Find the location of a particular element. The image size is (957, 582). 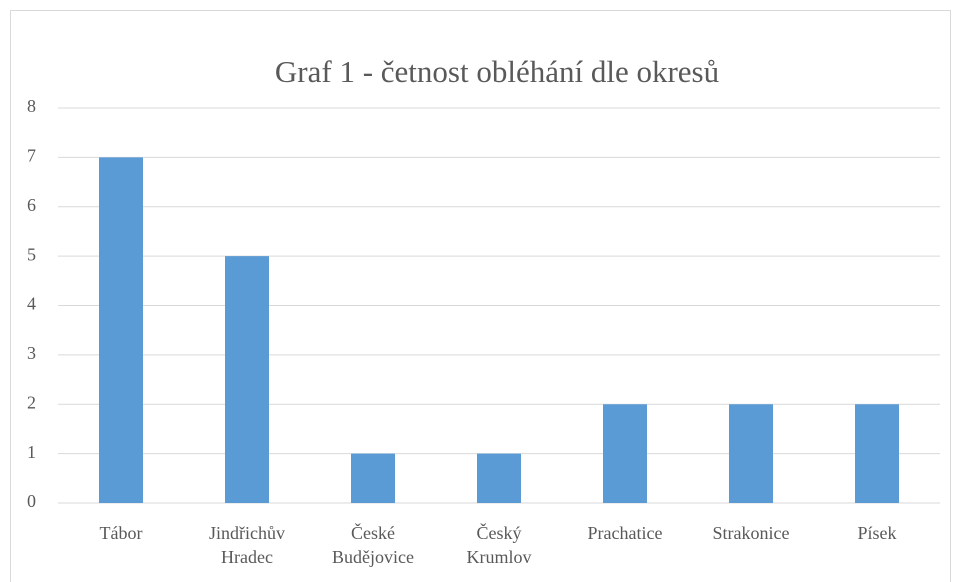

y-tick-label: 6 is located at coordinates (31, 205).